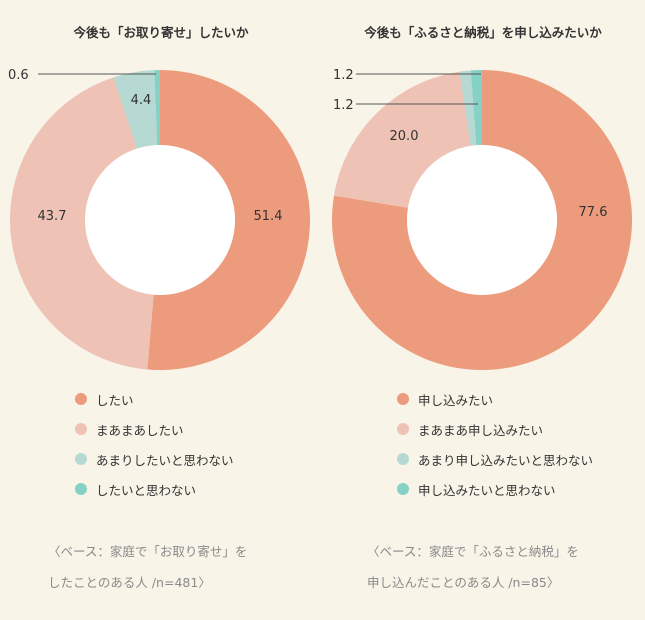 This screenshot has height=620, width=645. Describe the element at coordinates (404, 136) in the screenshot. I see `data-label: 20.0` at that location.